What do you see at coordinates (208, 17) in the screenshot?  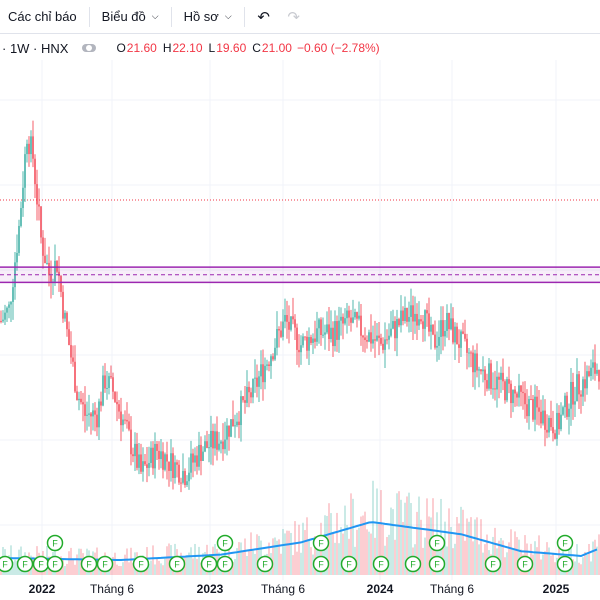 I see `profile-button: Hồ sơ ⌵` at bounding box center [208, 17].